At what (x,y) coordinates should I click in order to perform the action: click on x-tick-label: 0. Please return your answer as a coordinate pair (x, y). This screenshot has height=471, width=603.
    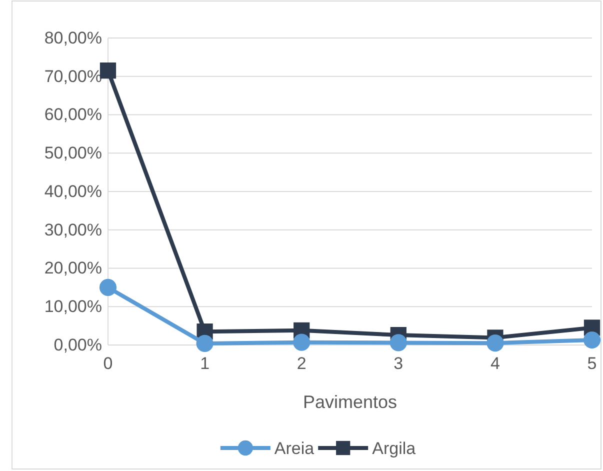
    Looking at the image, I should click on (108, 364).